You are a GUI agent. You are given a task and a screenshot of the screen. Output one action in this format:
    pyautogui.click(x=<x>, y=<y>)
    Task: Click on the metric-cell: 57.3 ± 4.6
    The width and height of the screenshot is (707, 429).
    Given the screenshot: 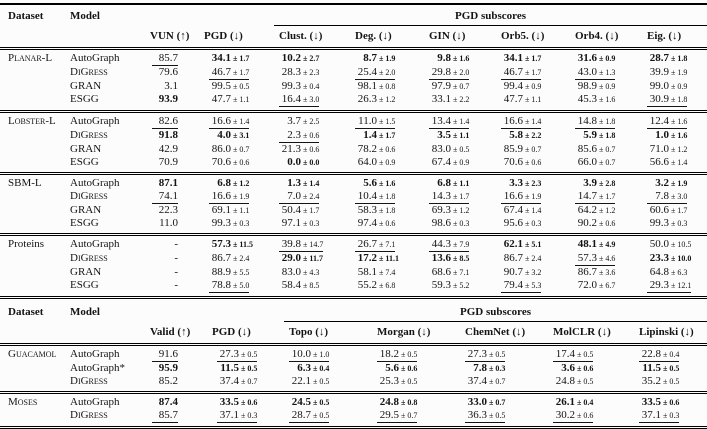 What is the action you would take?
    pyautogui.click(x=606, y=259)
    